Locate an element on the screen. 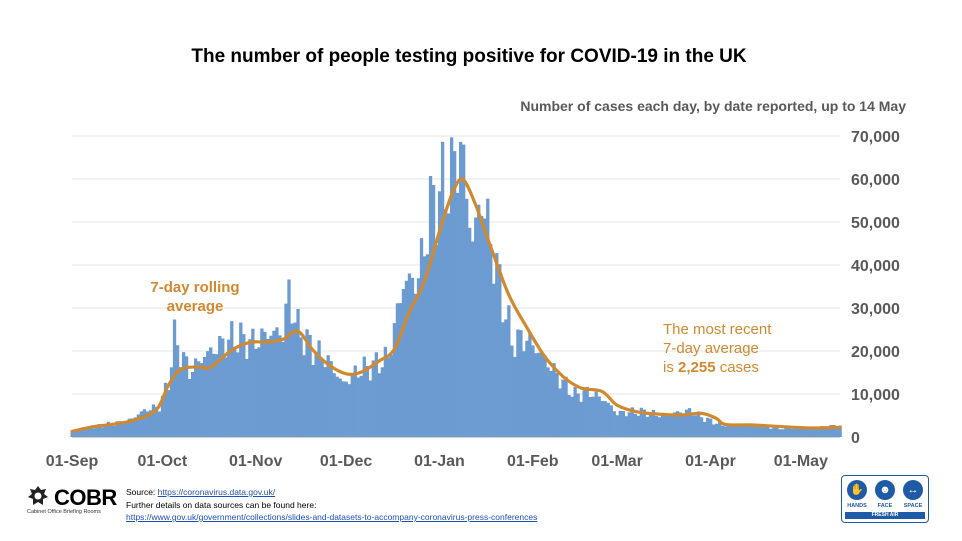 The height and width of the screenshot is (541, 962). y-tick-label: 60,000 is located at coordinates (875, 180).